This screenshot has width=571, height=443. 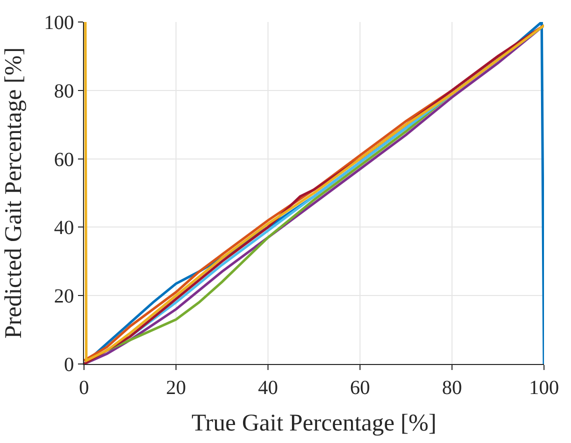 What do you see at coordinates (69, 365) in the screenshot?
I see `y-tick-label: 0` at bounding box center [69, 365].